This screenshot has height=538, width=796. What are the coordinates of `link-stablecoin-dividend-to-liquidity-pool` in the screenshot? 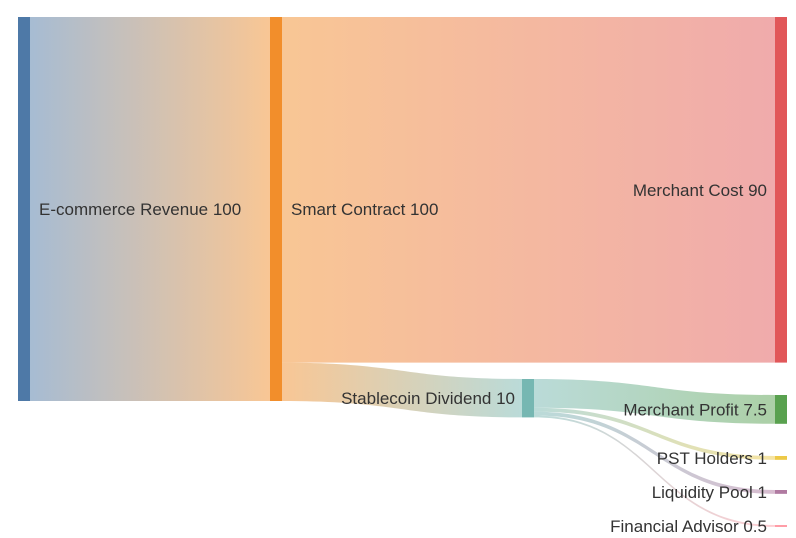 It's located at (654, 452).